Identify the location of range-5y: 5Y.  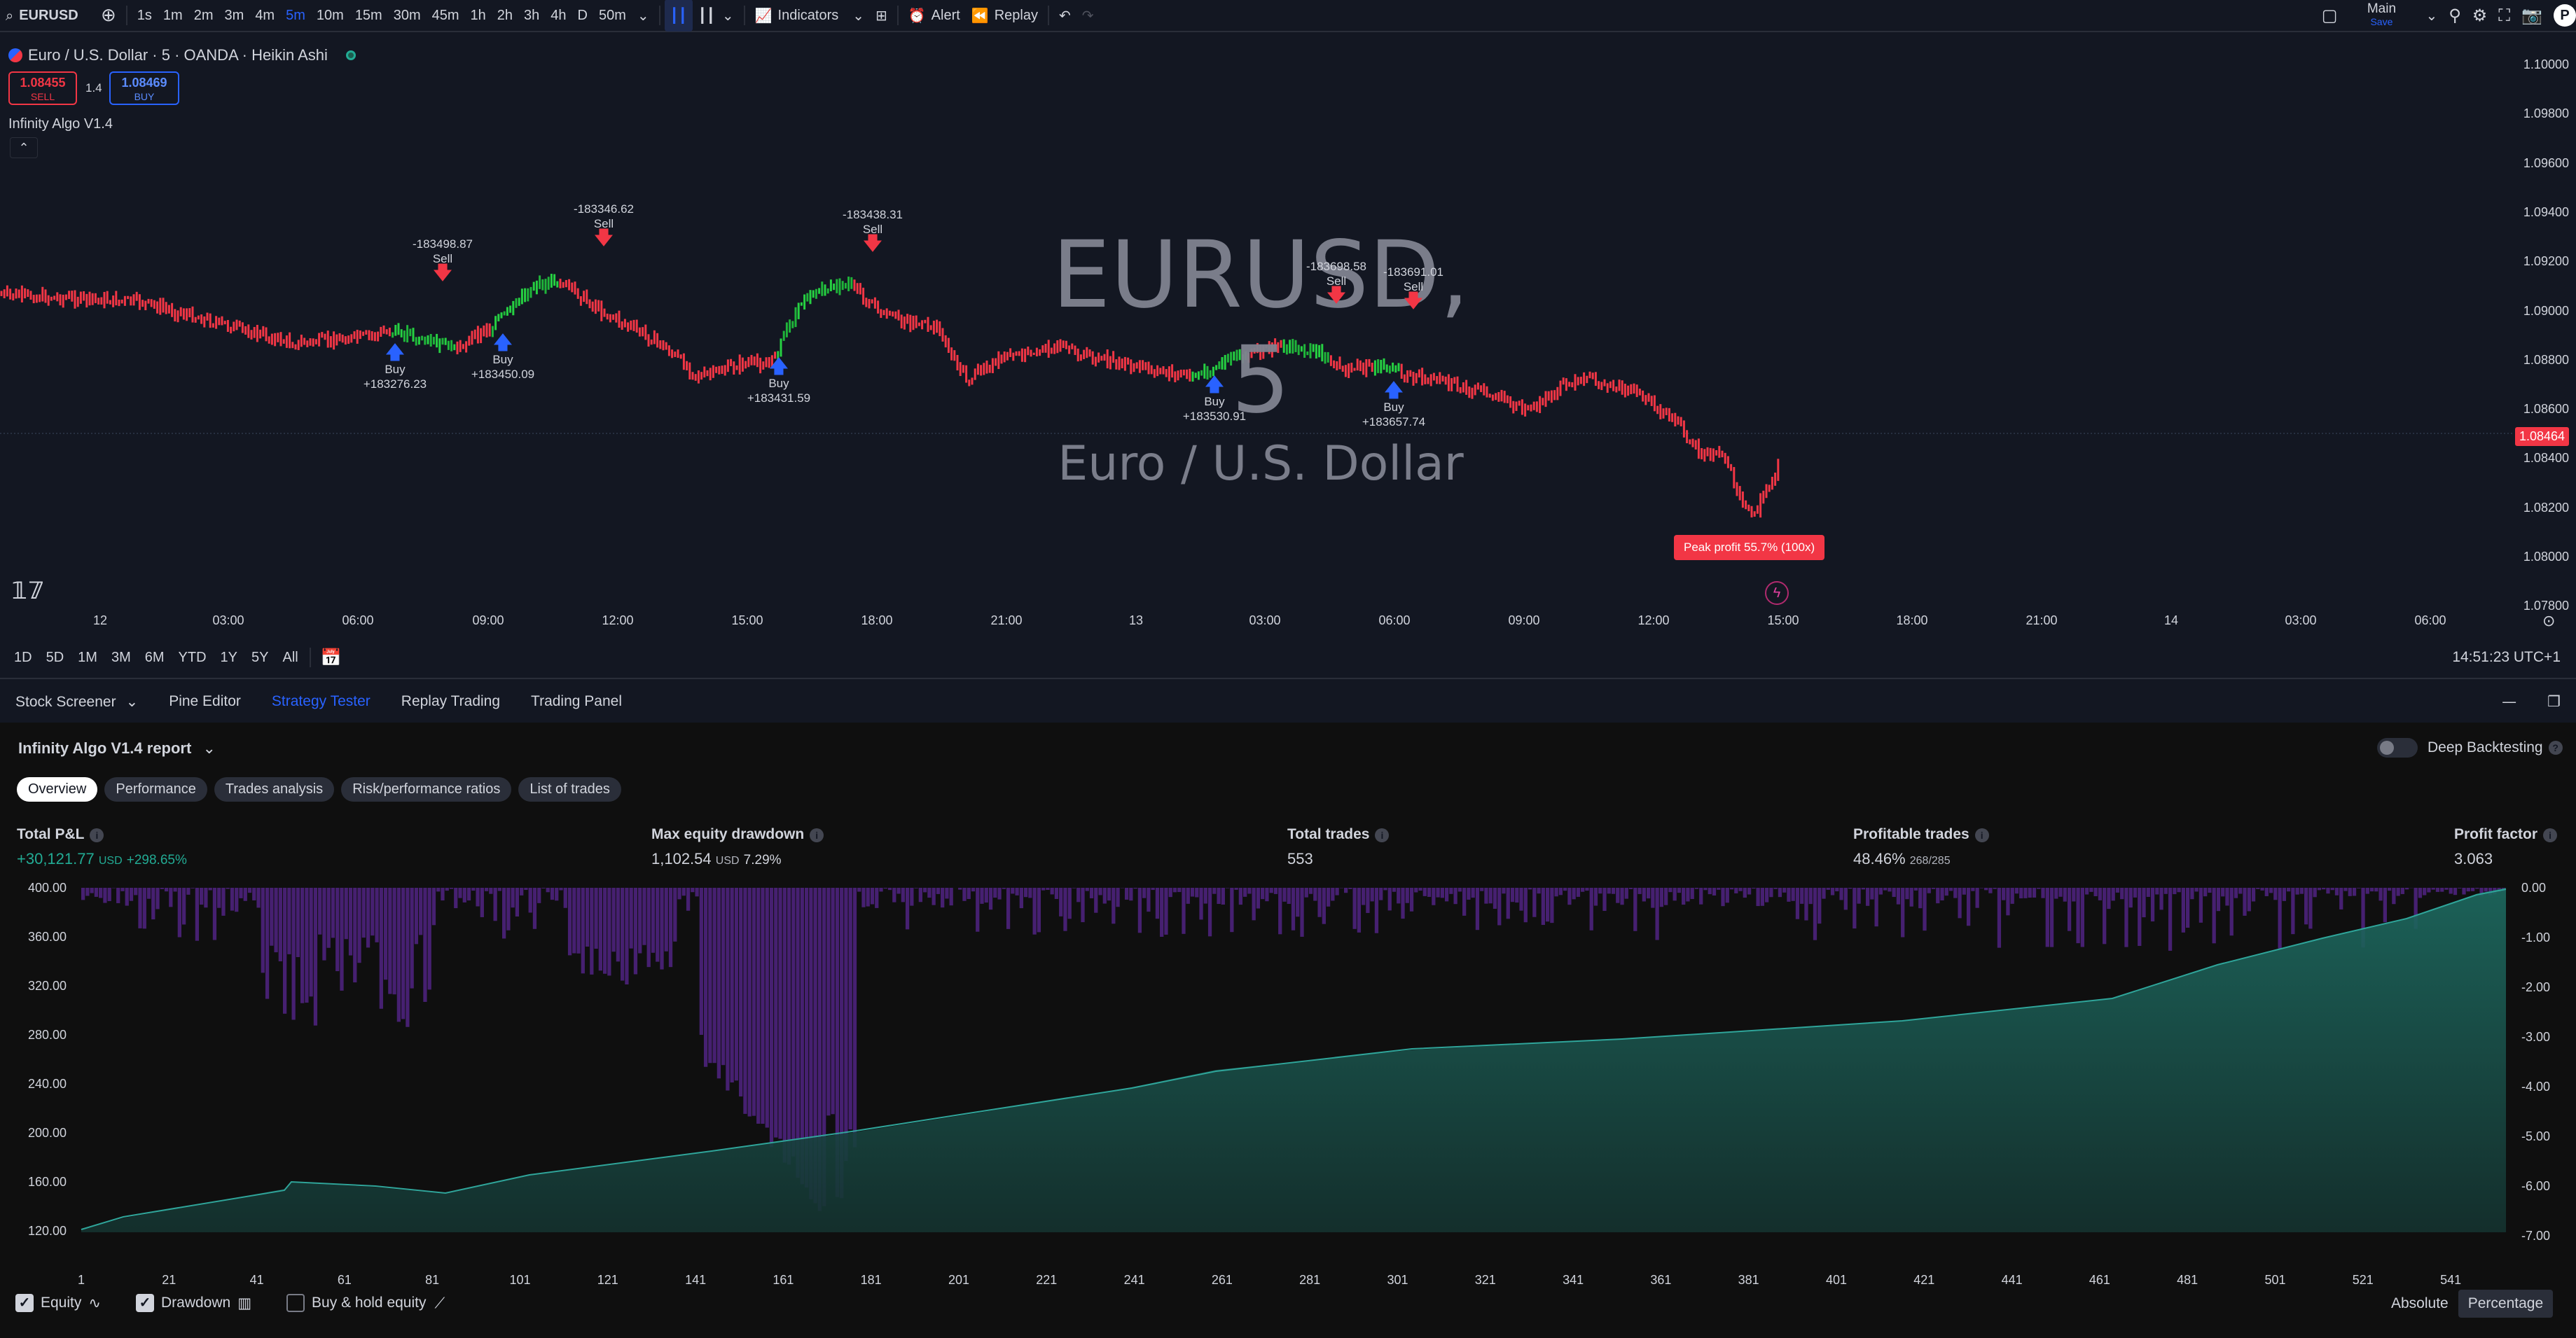
(260, 657).